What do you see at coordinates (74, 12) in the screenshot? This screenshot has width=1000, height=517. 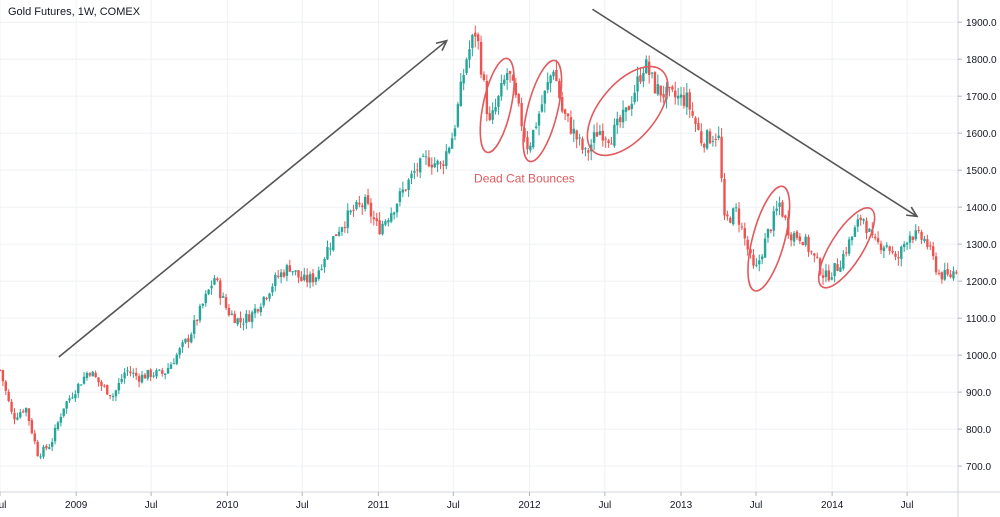 I see `chart-title: Gold Futures, 1W, COMEX` at bounding box center [74, 12].